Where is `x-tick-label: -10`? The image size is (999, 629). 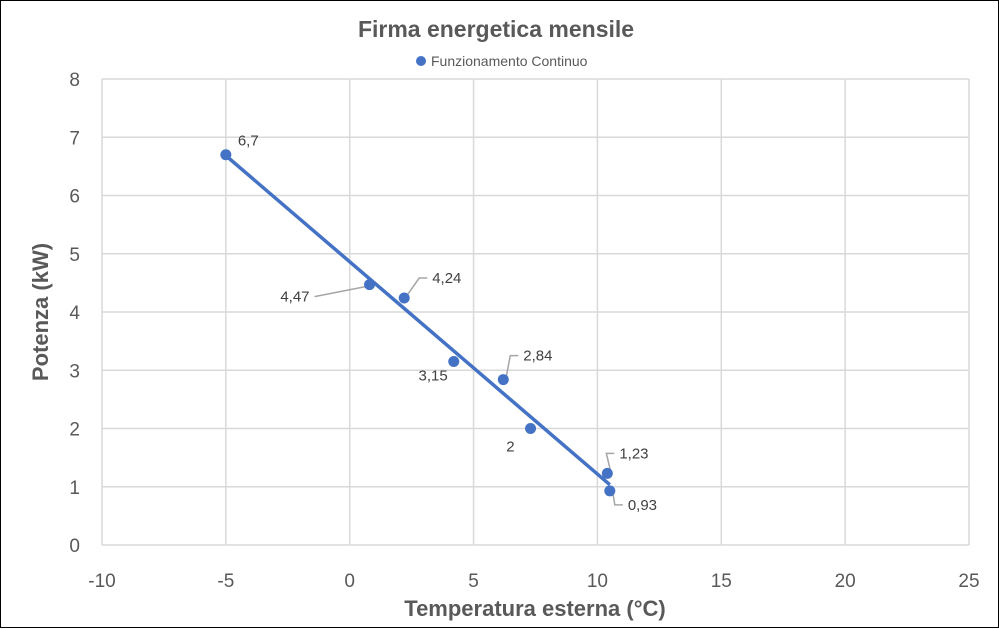
x-tick-label: -10 is located at coordinates (101, 581).